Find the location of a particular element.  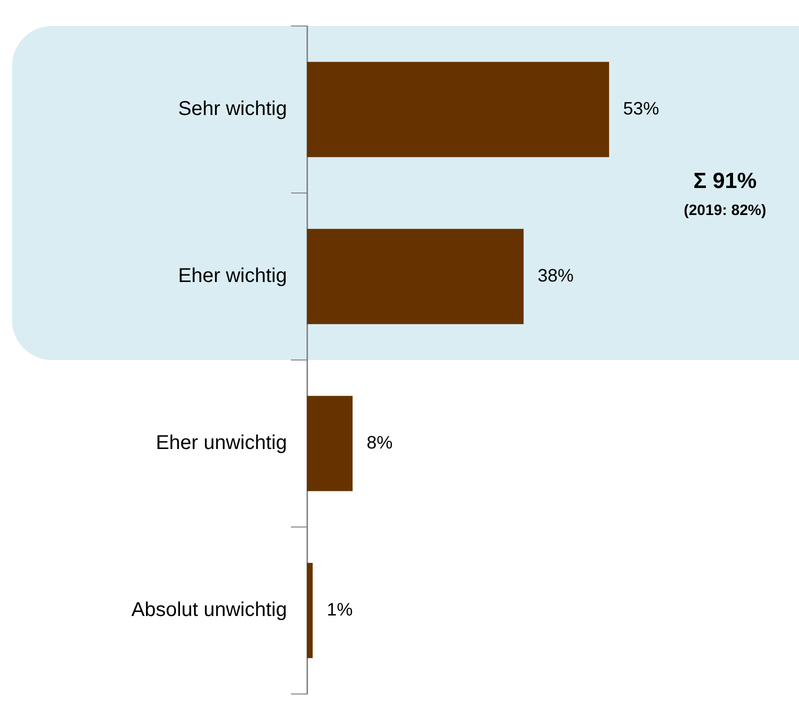

y-tick-label: Eher wichtig is located at coordinates (232, 276).